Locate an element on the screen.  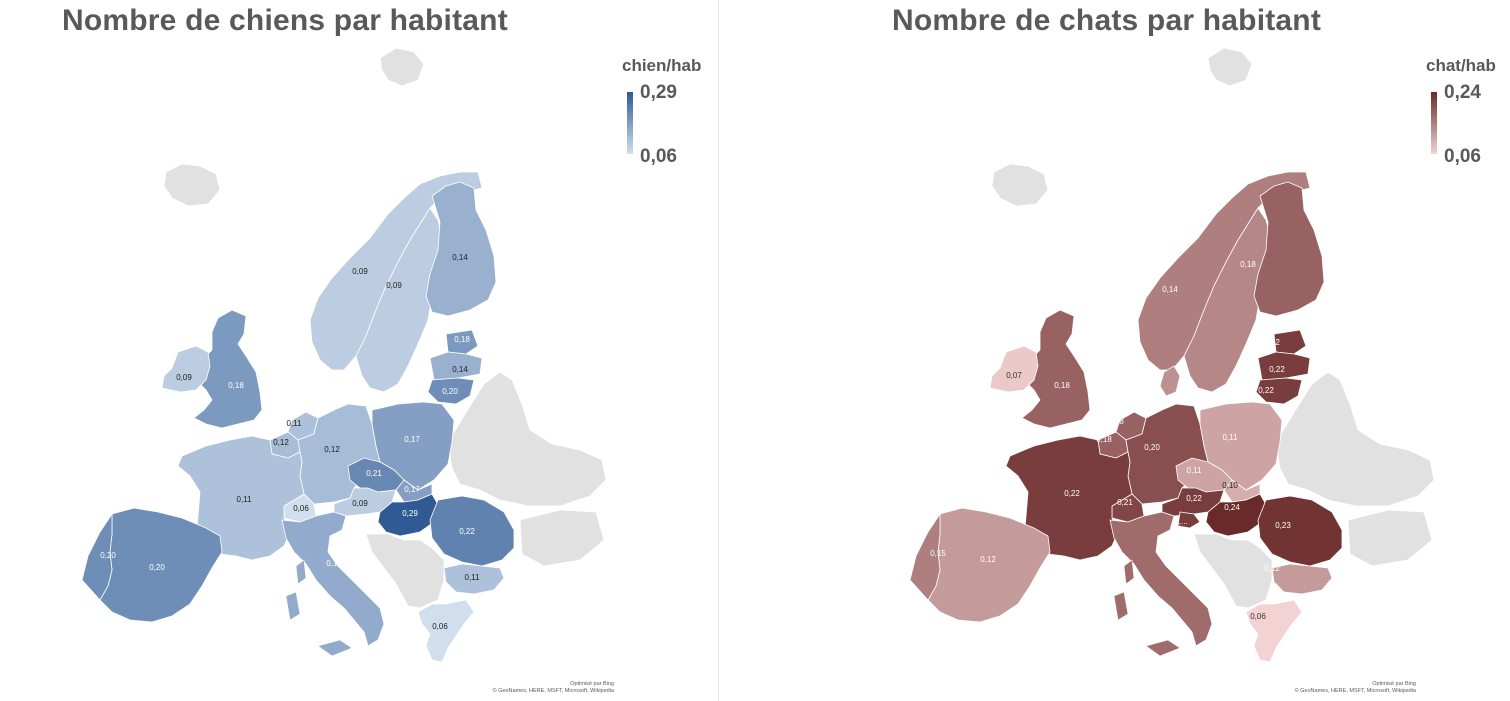
region-label-finland: 0,18 is located at coordinates (1248, 264).